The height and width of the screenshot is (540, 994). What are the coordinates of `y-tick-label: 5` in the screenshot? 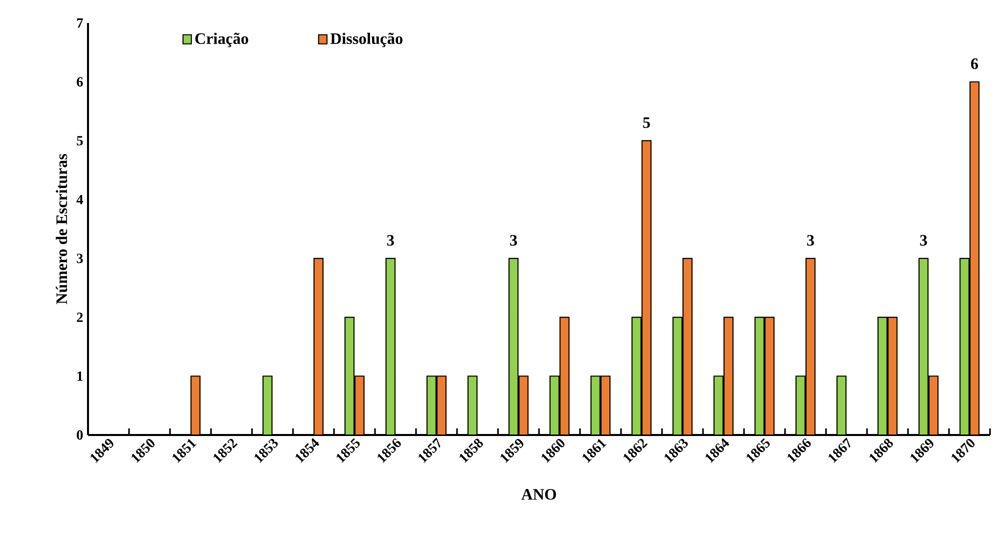 It's located at (79, 141).